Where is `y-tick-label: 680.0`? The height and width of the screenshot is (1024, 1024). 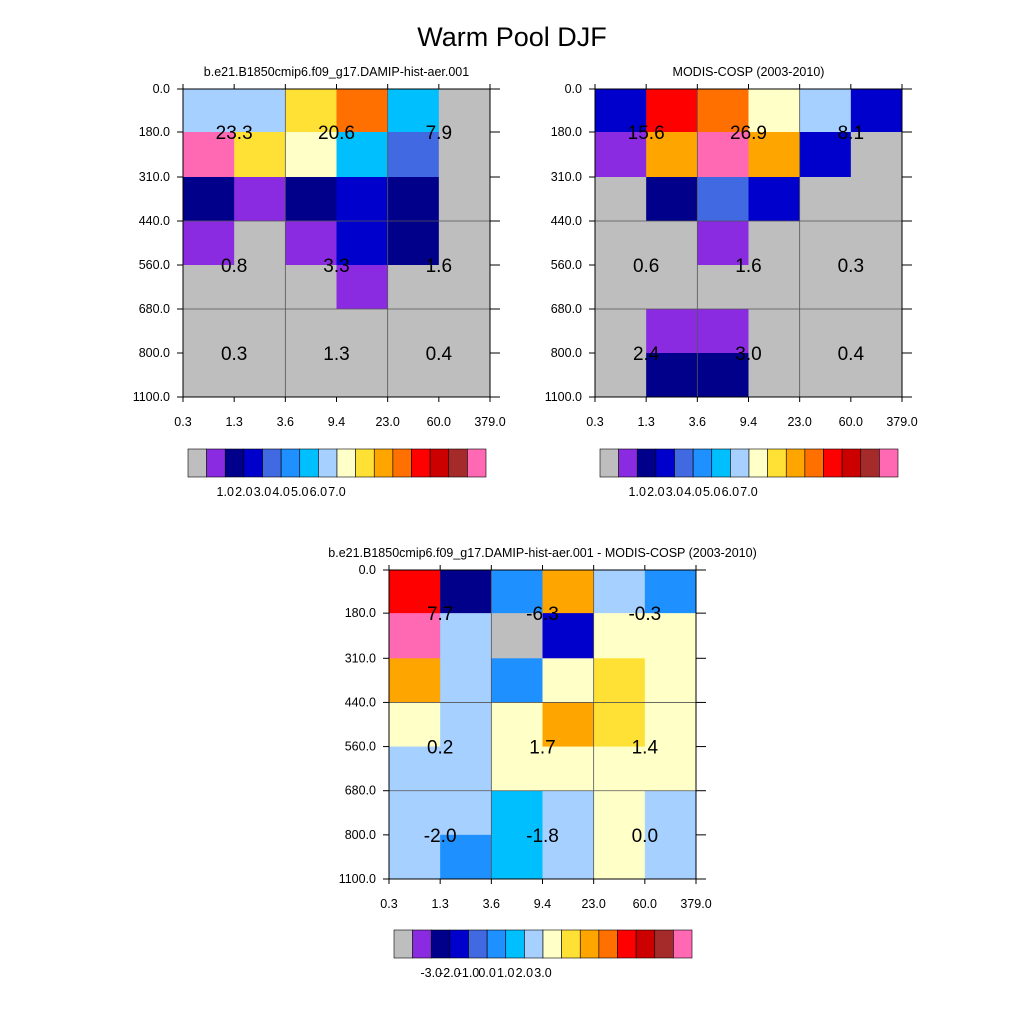 y-tick-label: 680.0 is located at coordinates (566, 309).